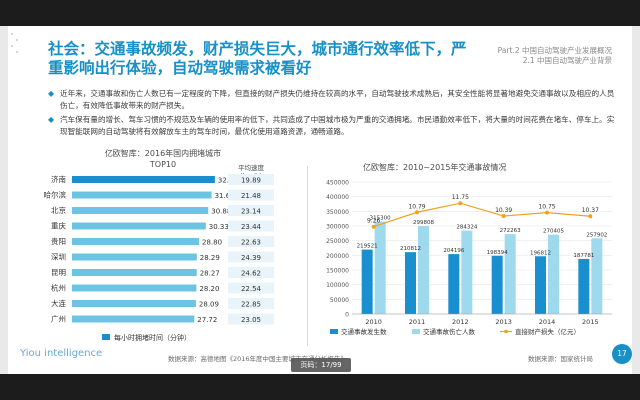  What do you see at coordinates (58, 210) in the screenshot?
I see `city-label: 北京` at bounding box center [58, 210].